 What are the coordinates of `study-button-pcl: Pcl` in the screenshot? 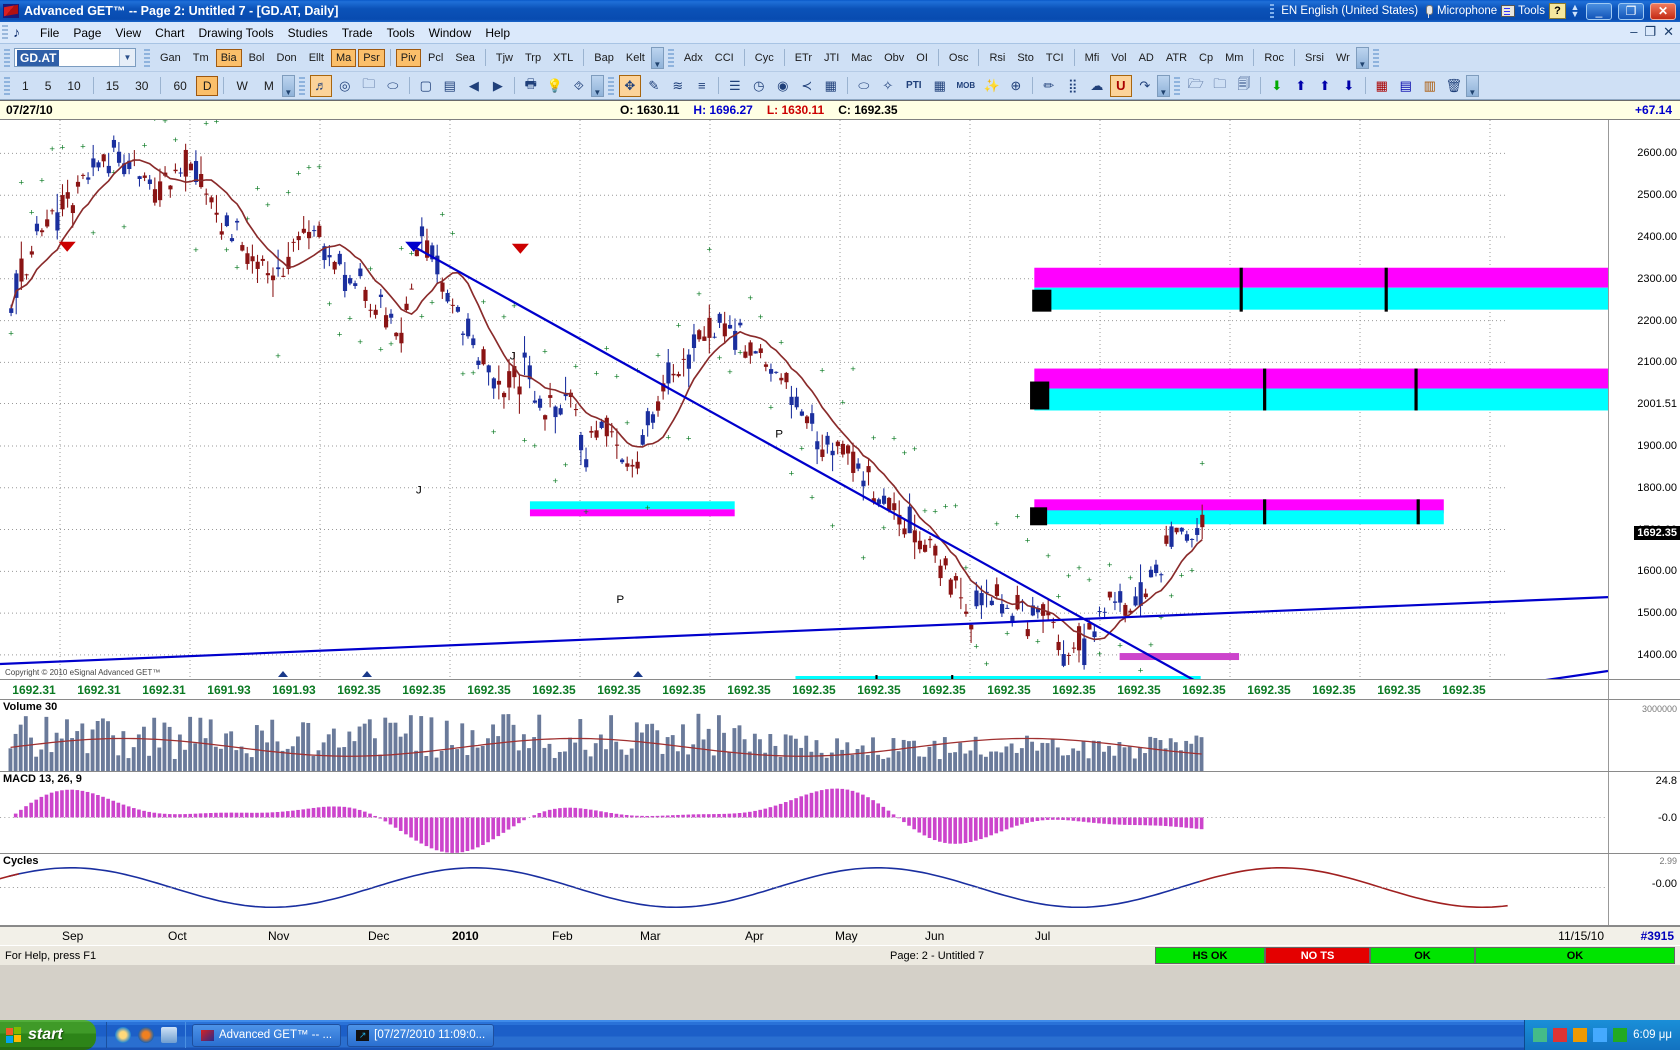 It's located at (436, 57).